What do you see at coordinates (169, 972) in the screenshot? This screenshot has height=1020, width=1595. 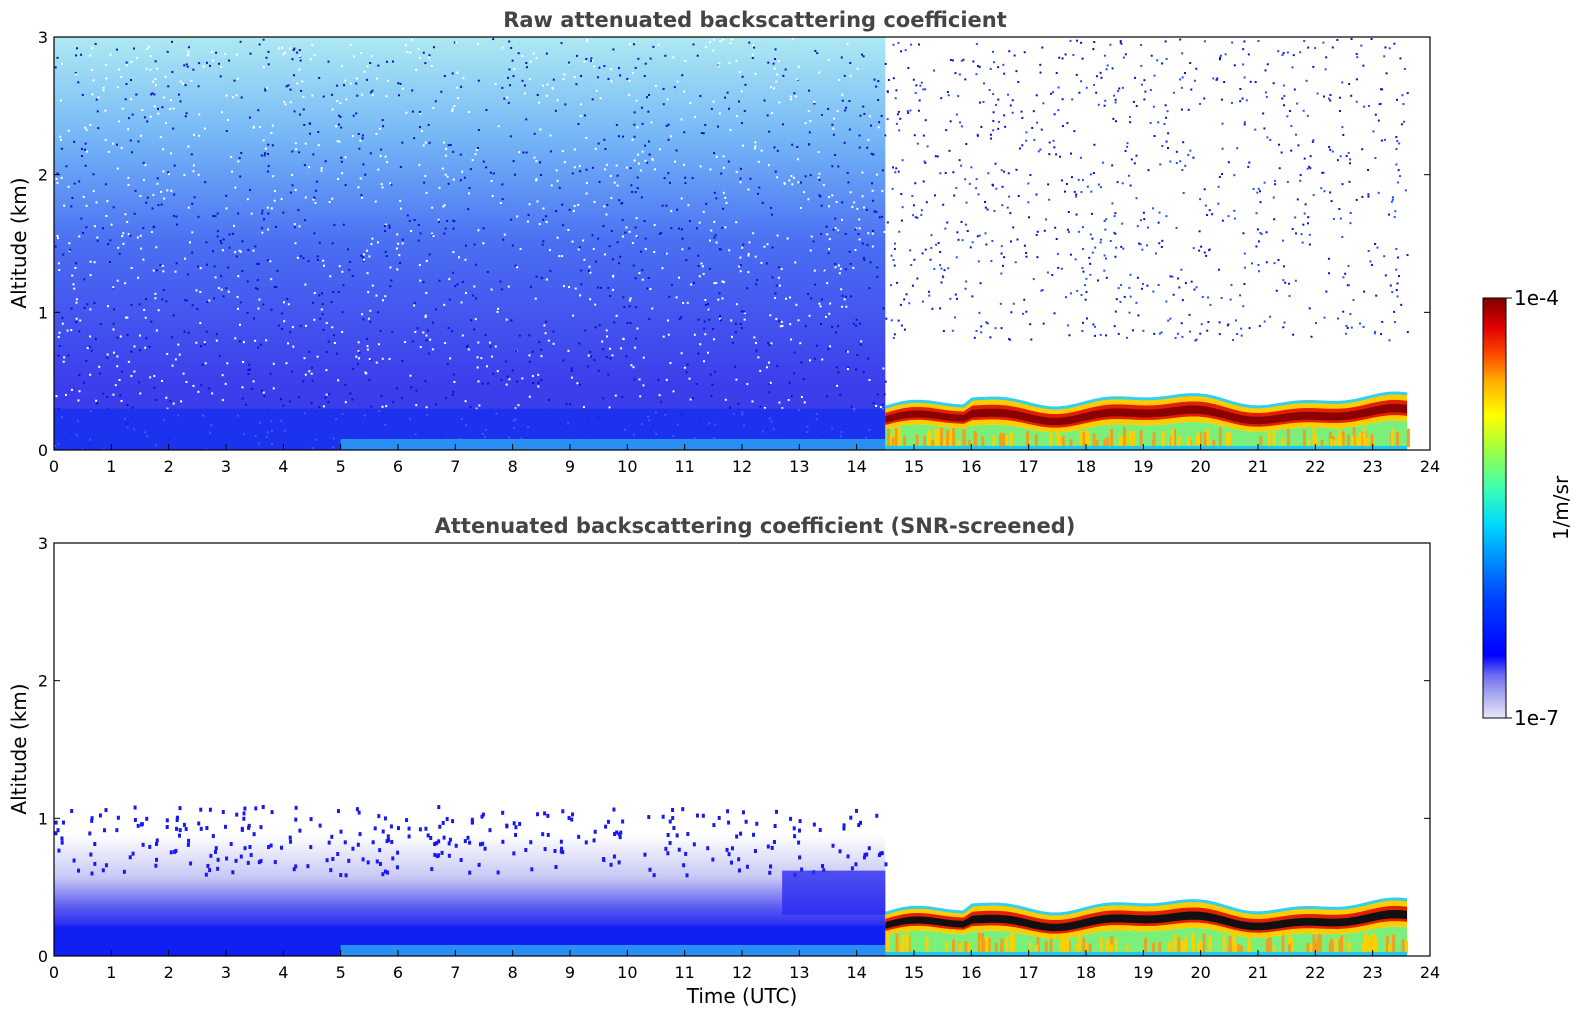 I see `x-tick-label: 2` at bounding box center [169, 972].